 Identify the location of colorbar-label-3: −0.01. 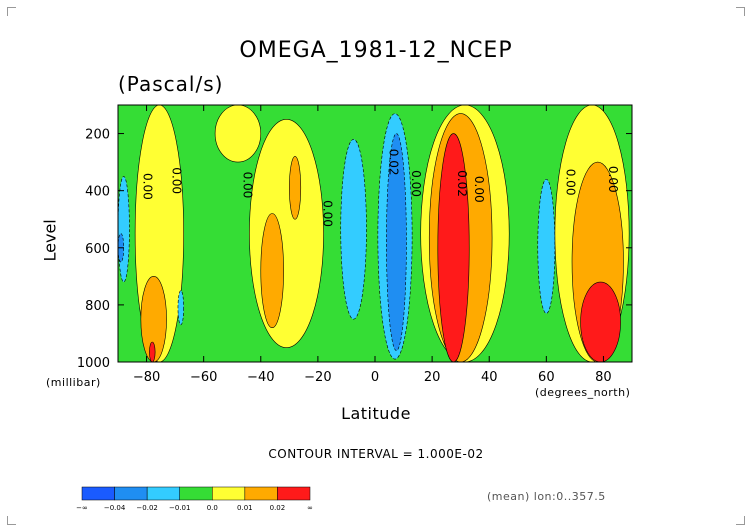
(179, 508).